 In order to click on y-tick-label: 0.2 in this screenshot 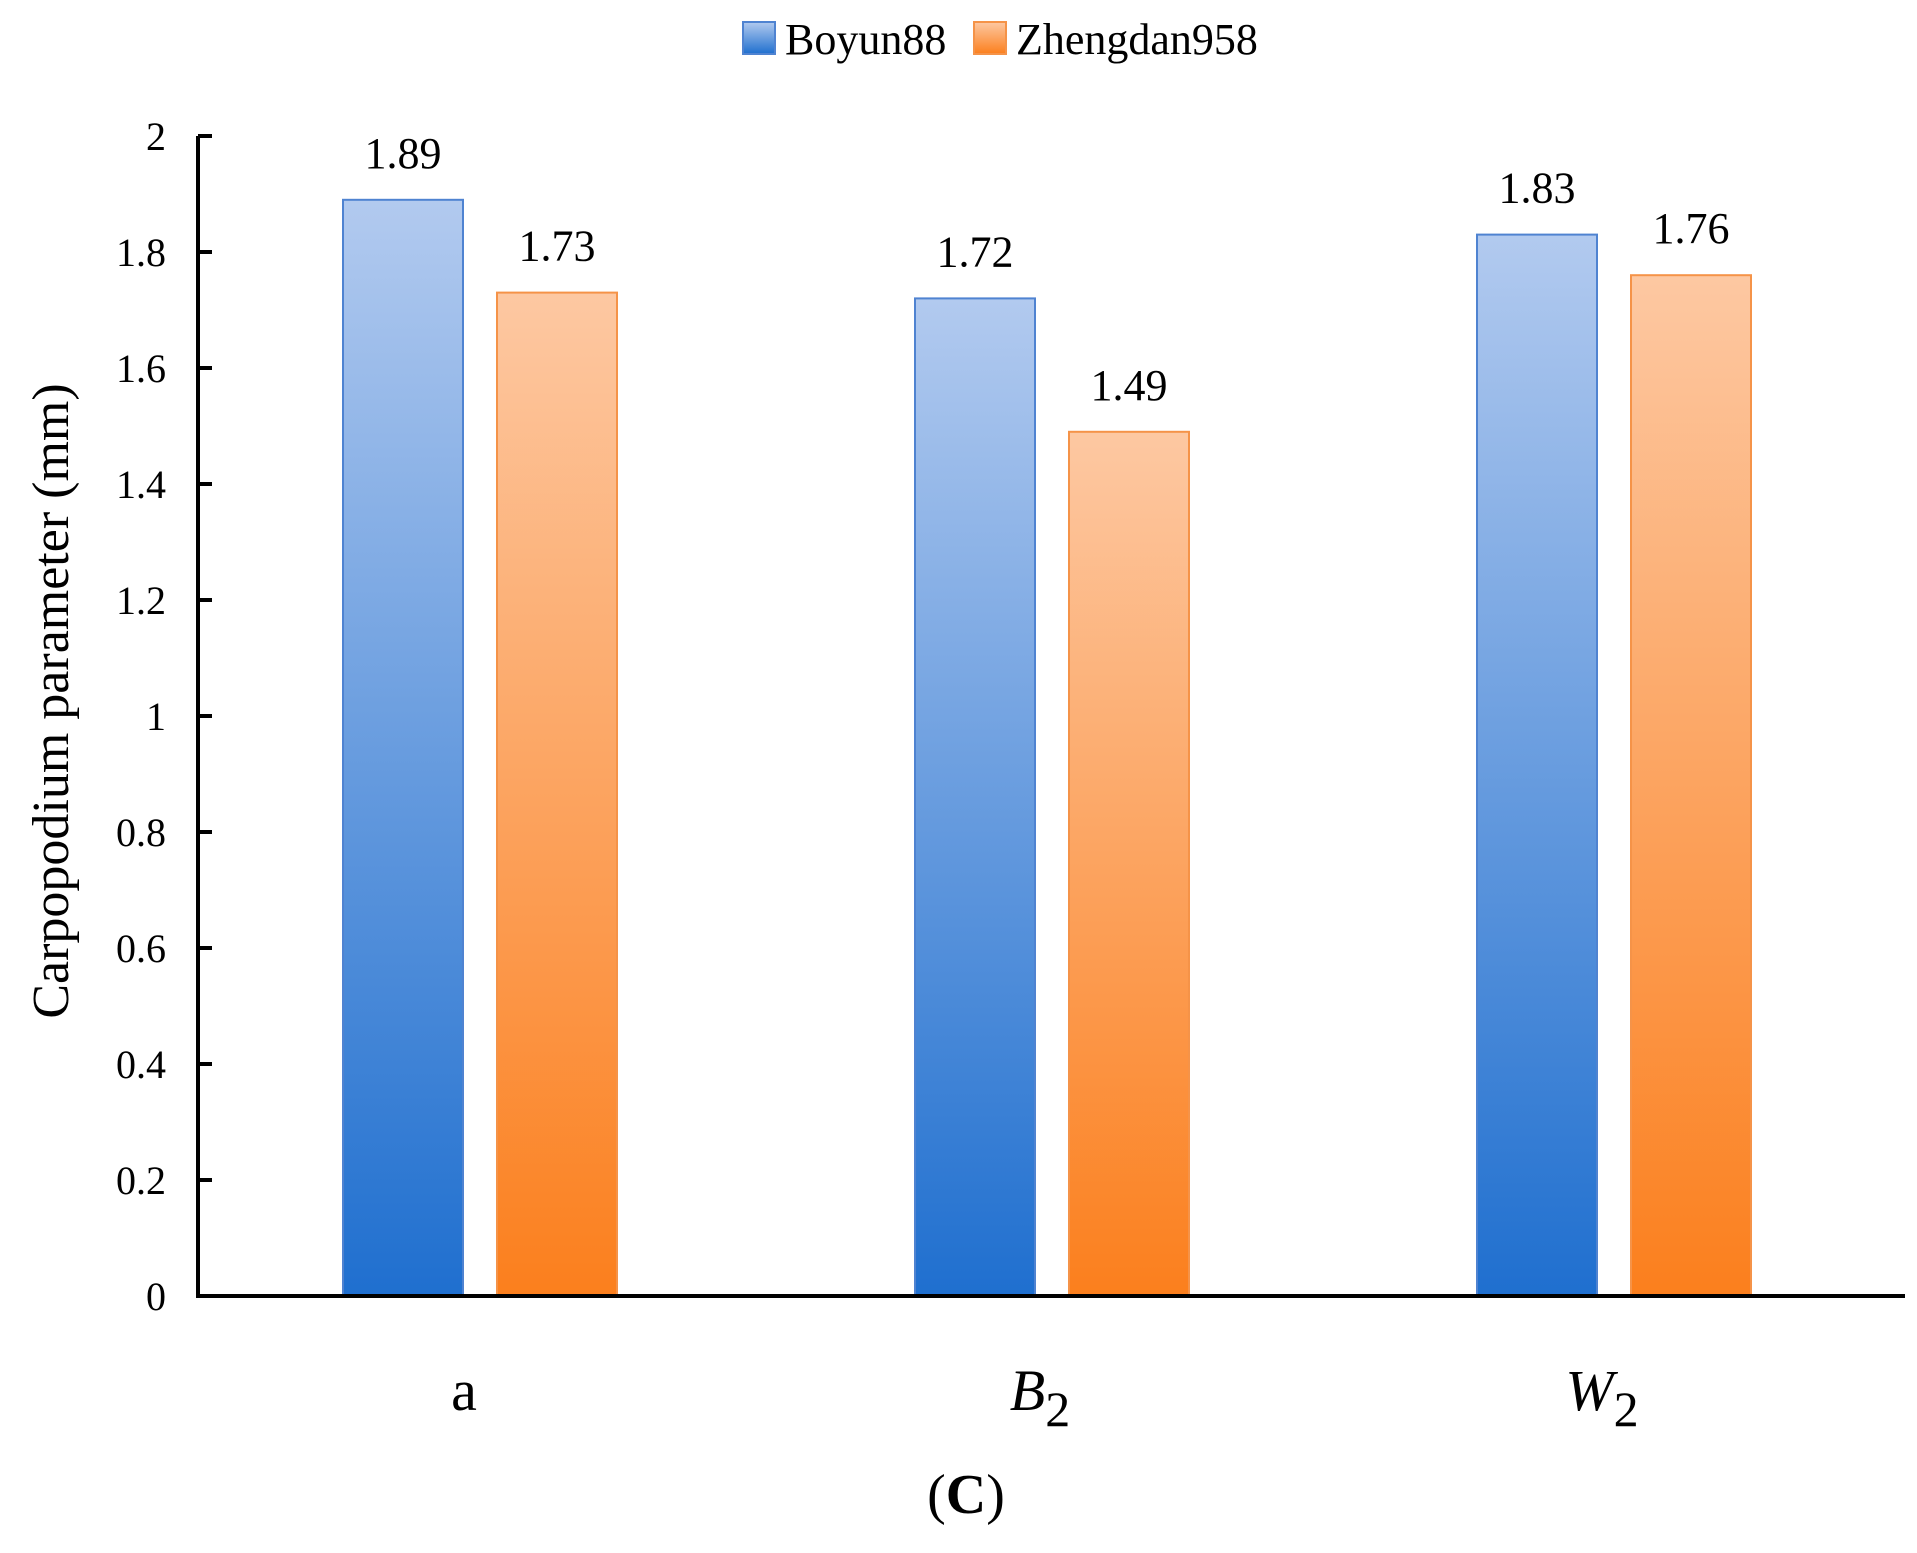, I will do `click(141, 1180)`.